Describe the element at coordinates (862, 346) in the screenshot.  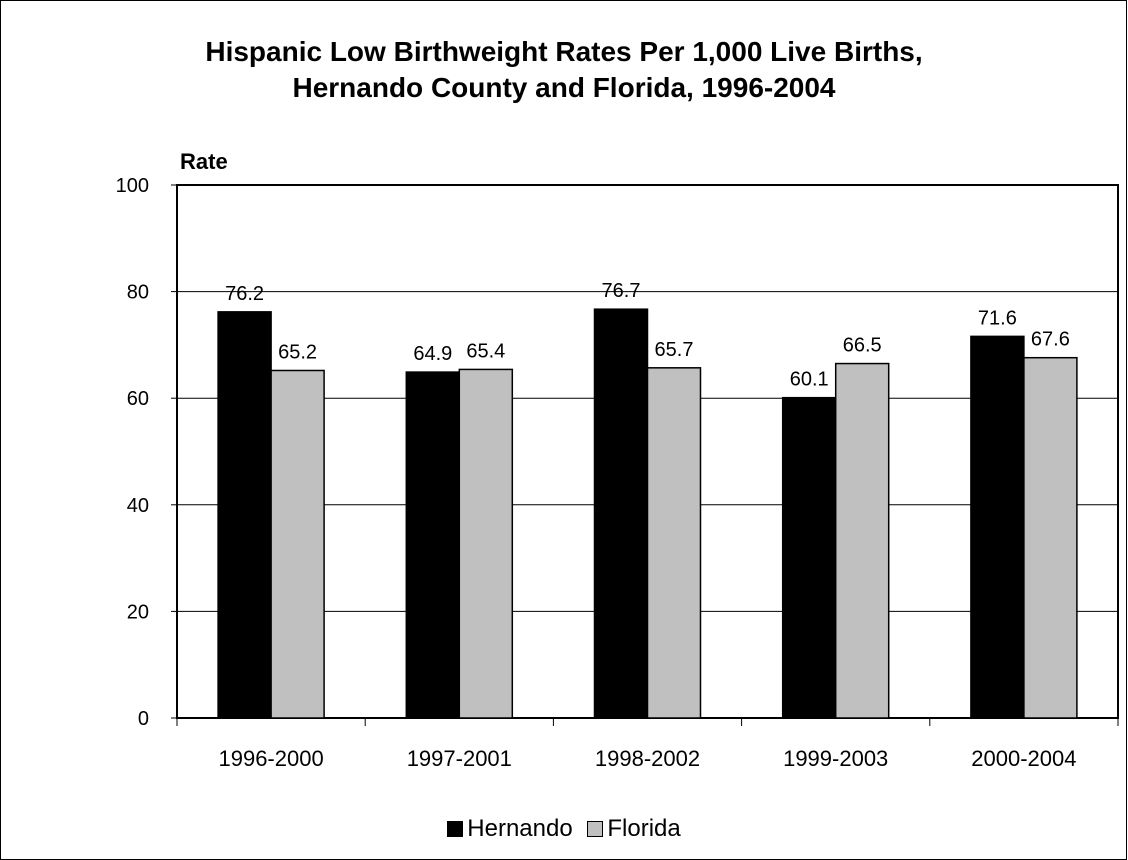
I see `data-label: 66.5` at that location.